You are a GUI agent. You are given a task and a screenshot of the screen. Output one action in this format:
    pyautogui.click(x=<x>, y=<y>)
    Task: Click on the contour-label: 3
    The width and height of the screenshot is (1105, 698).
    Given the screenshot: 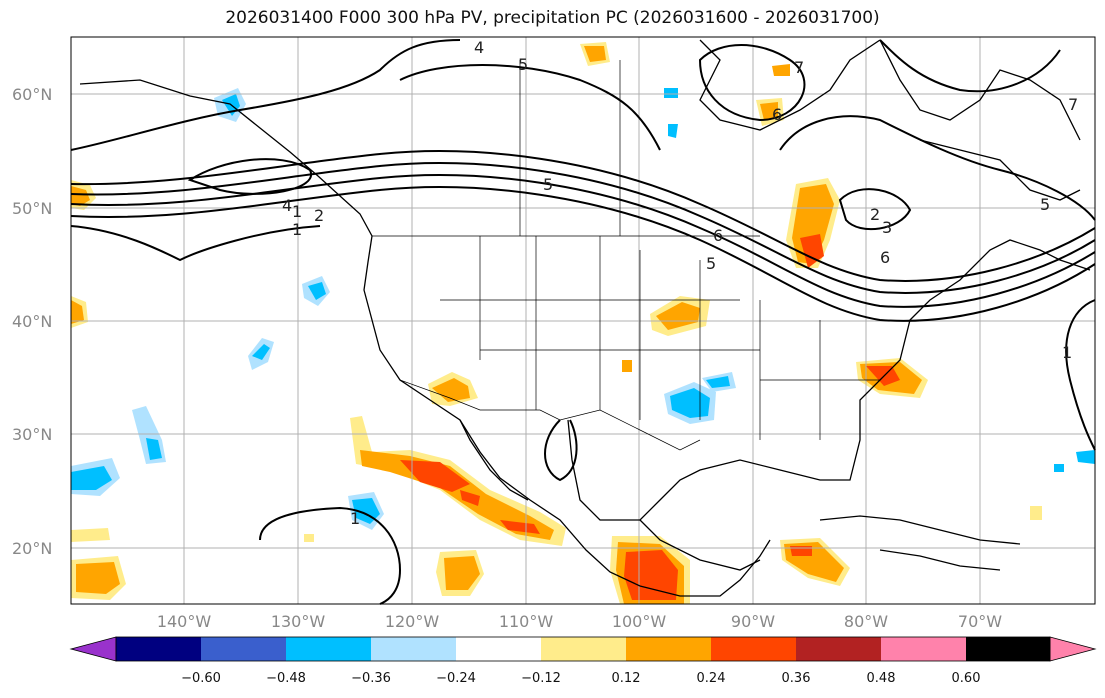 What is the action you would take?
    pyautogui.click(x=887, y=227)
    